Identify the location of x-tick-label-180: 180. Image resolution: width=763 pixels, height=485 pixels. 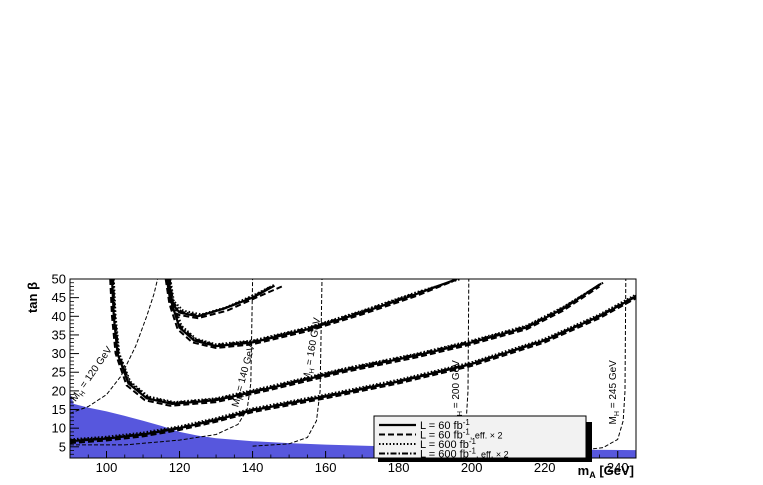
(399, 467).